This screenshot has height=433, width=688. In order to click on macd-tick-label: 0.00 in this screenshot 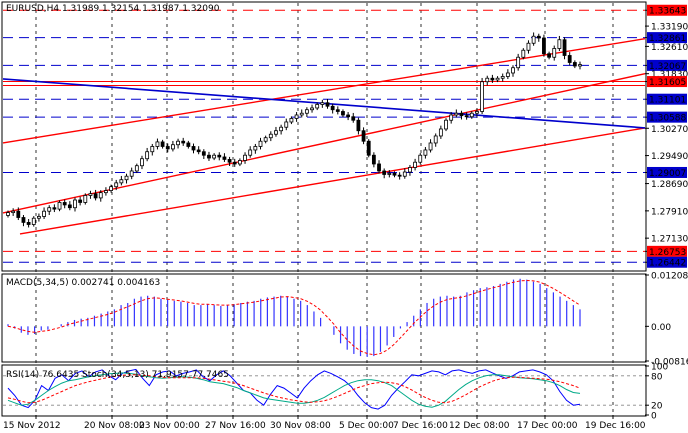, I will do `click(661, 328)`.